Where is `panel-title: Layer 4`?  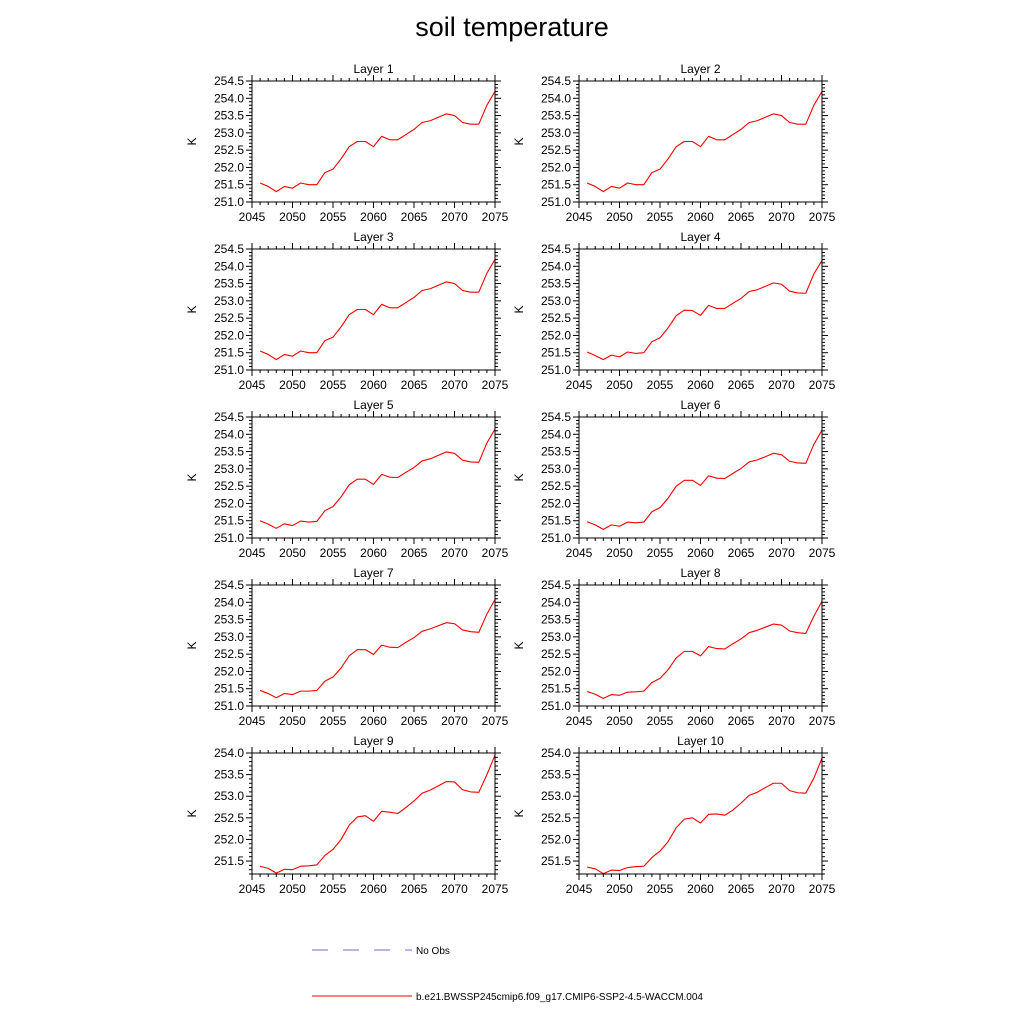
panel-title: Layer 4 is located at coordinates (700, 237).